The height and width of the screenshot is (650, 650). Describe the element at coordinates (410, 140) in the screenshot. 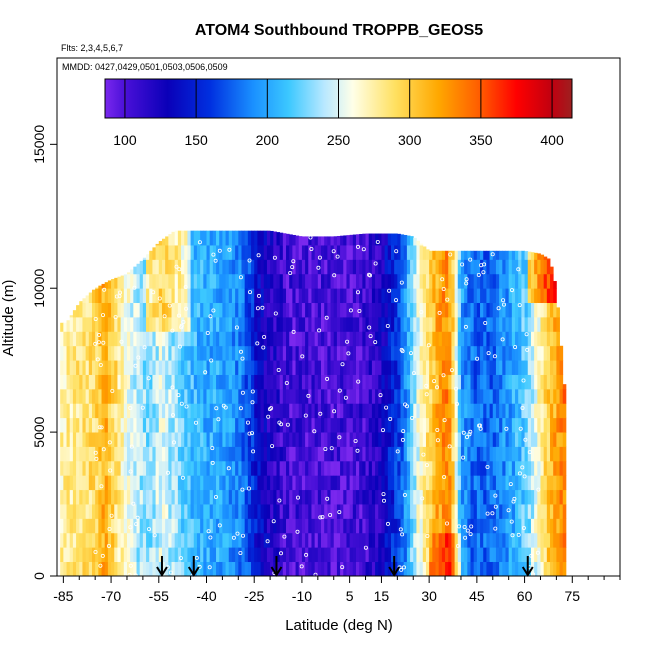

I see `colorbar-tick-label: 300` at that location.